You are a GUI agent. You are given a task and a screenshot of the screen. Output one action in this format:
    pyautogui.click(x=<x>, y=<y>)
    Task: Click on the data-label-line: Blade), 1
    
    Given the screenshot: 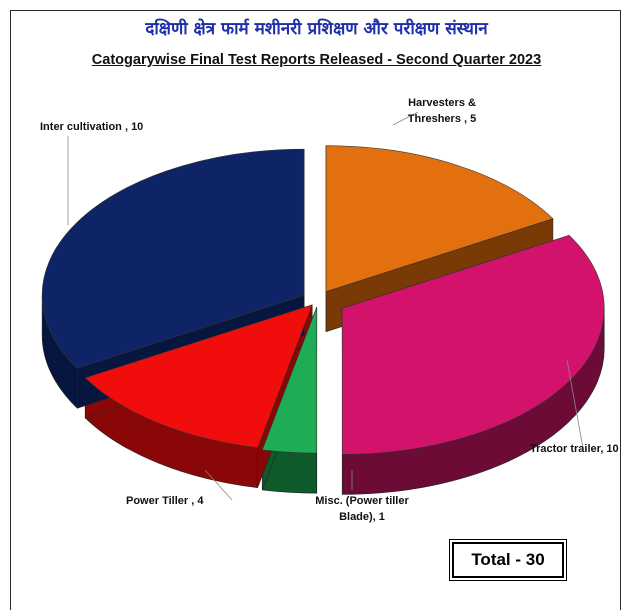 What is the action you would take?
    pyautogui.click(x=362, y=517)
    